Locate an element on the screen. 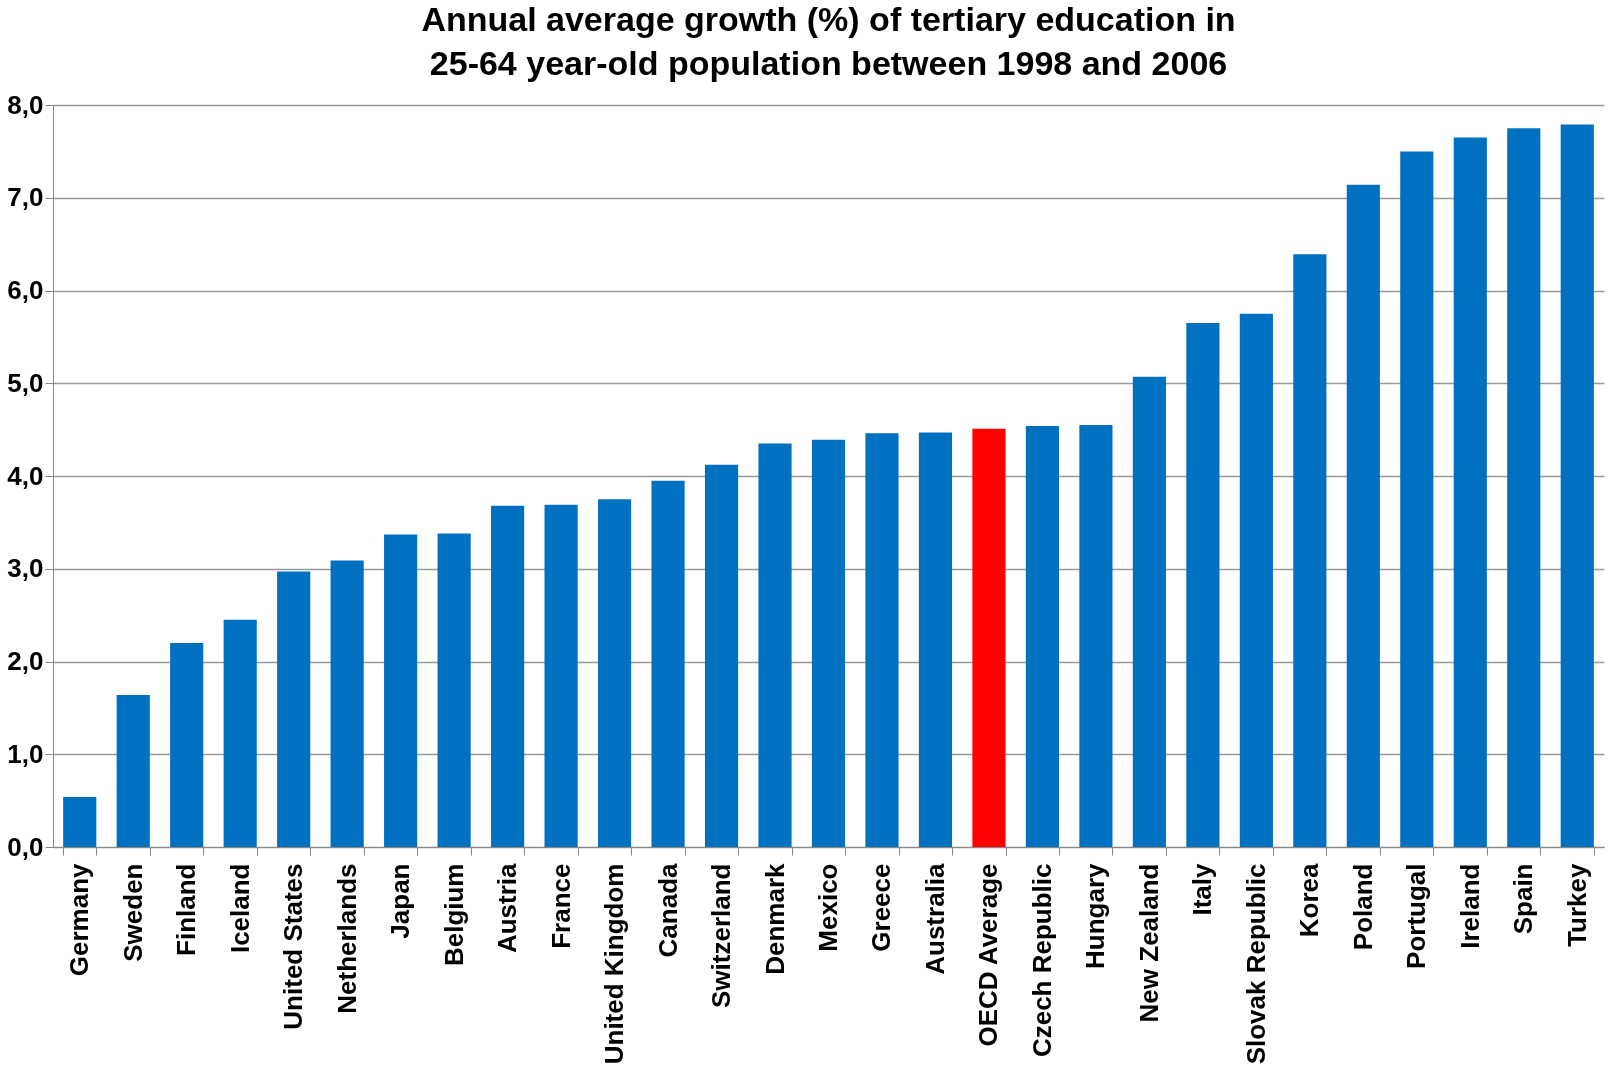  y-tick-label: 2,0 is located at coordinates (25, 661).